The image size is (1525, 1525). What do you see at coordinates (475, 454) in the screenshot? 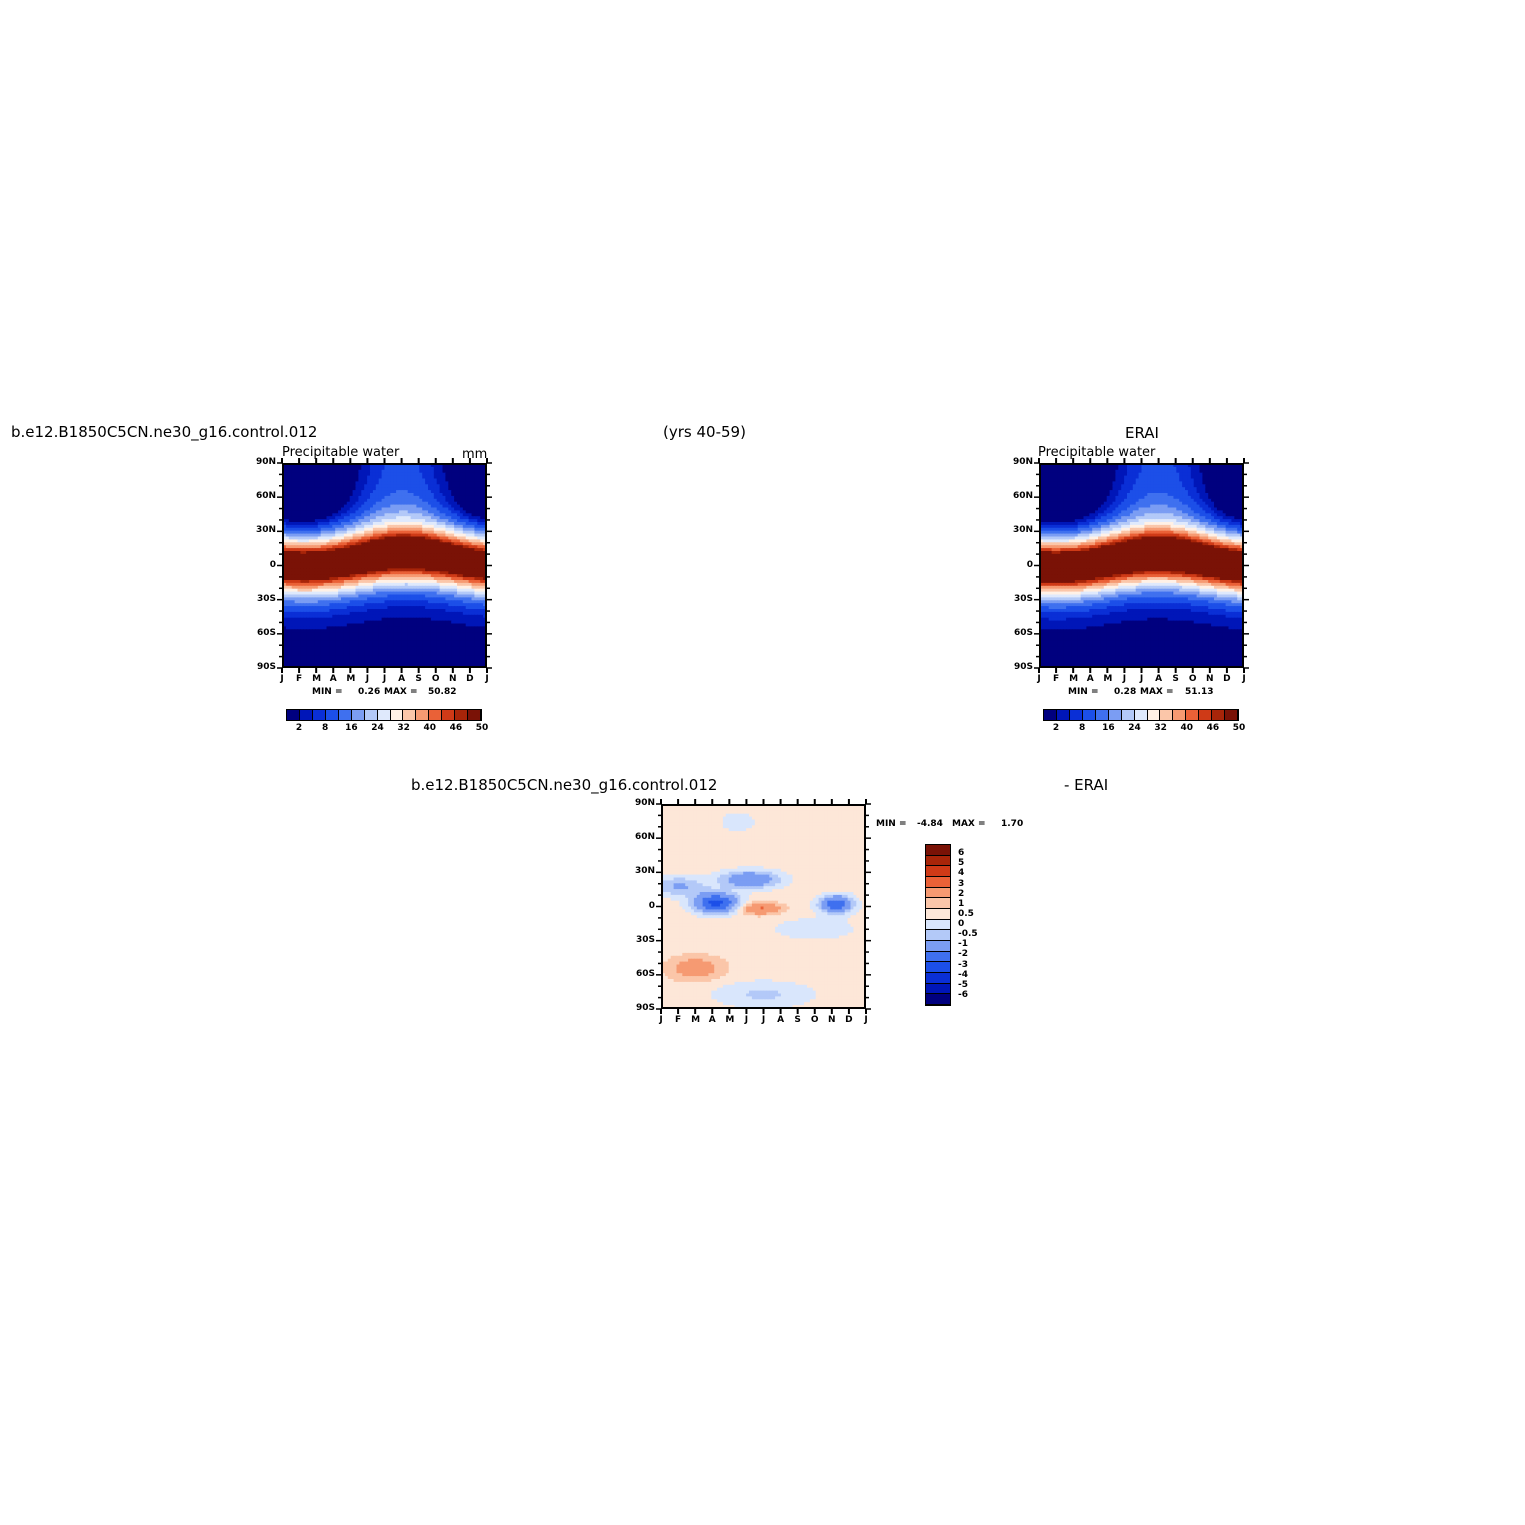
I see `model-units-label: mm` at bounding box center [475, 454].